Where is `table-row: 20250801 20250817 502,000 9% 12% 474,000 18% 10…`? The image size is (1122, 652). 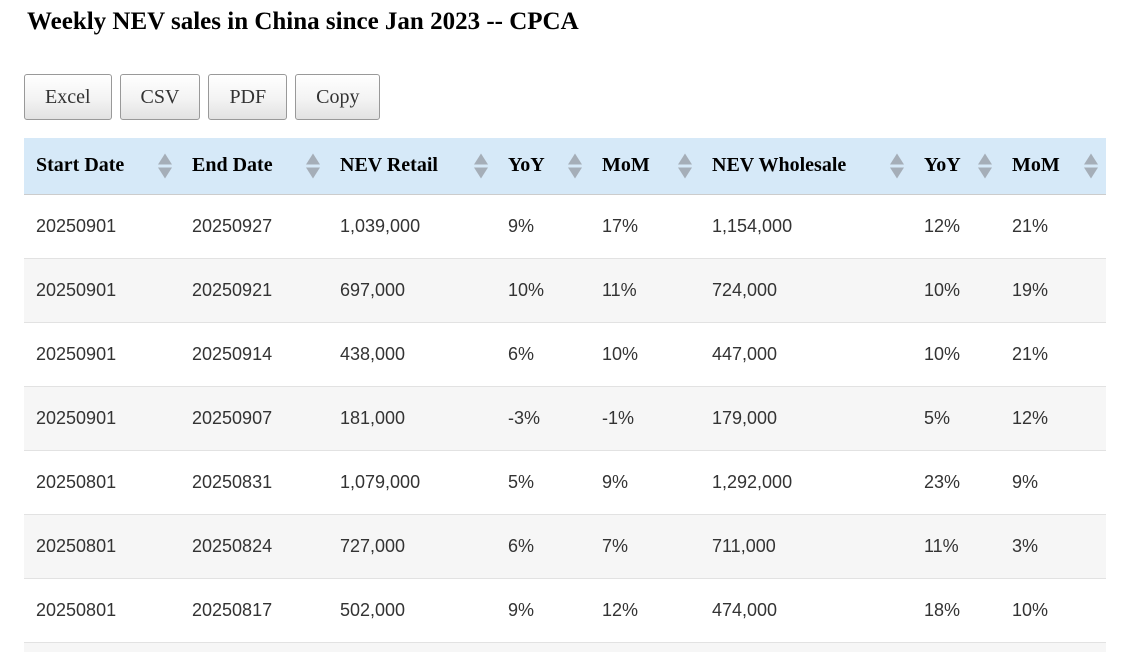
table-row: 20250801 20250817 502,000 9% 12% 474,000 18% 10… is located at coordinates (565, 610).